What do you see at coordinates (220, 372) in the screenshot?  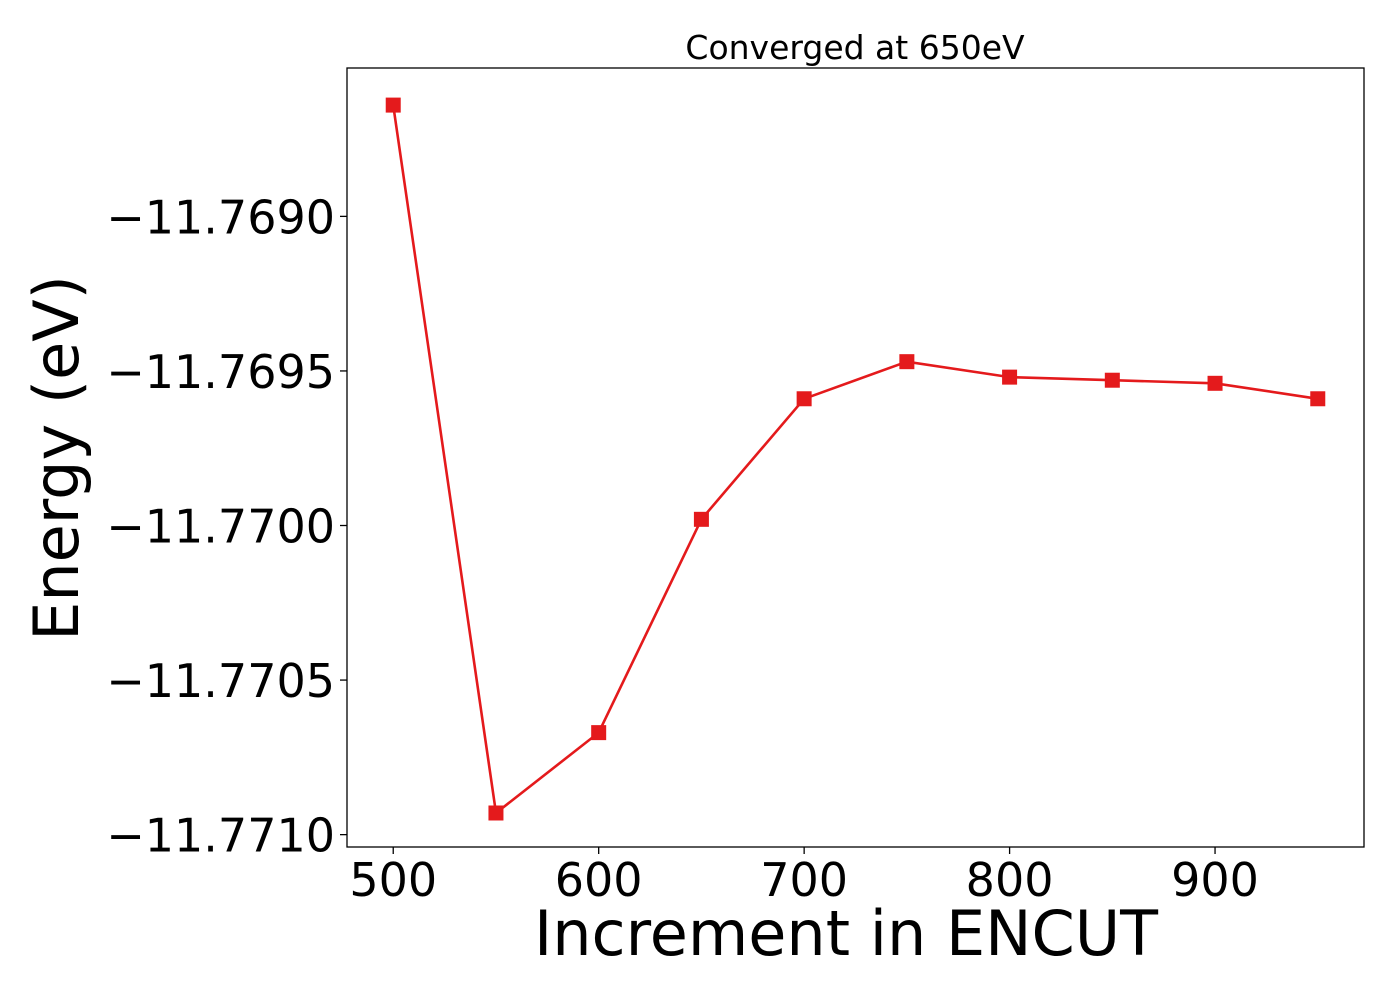 I see `y-tick-label: −11.7695` at bounding box center [220, 372].